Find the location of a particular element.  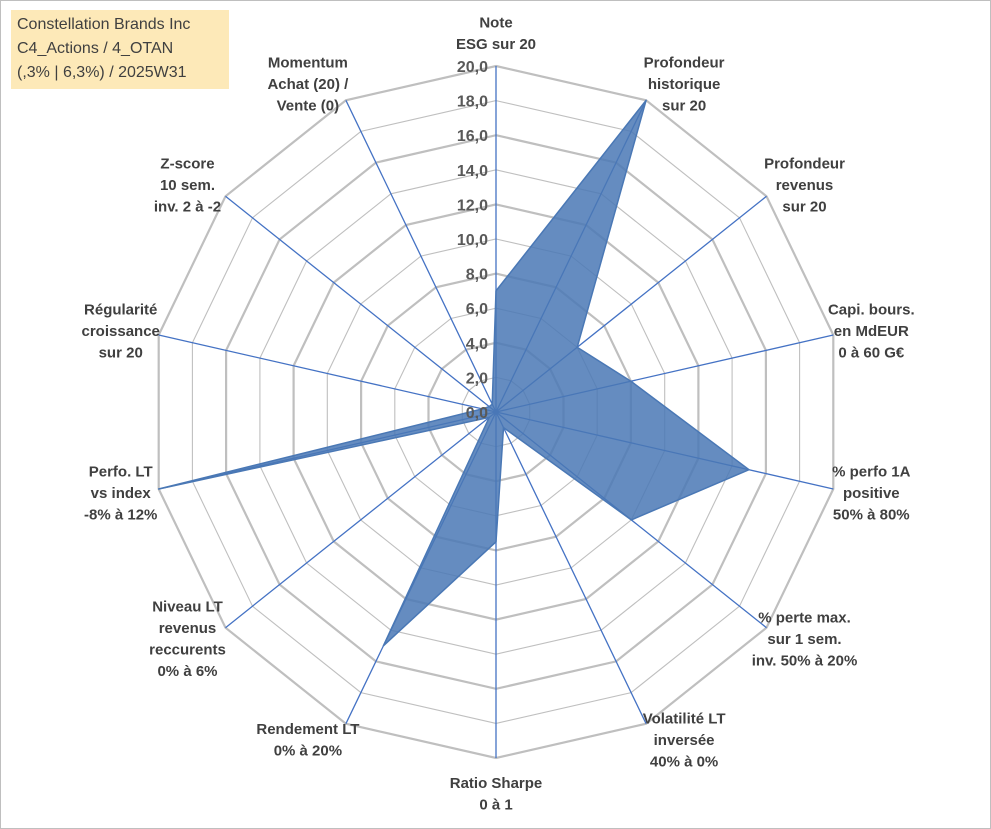

axis-label-6: Volatilité LT inversée 40% à 0% is located at coordinates (684, 741).